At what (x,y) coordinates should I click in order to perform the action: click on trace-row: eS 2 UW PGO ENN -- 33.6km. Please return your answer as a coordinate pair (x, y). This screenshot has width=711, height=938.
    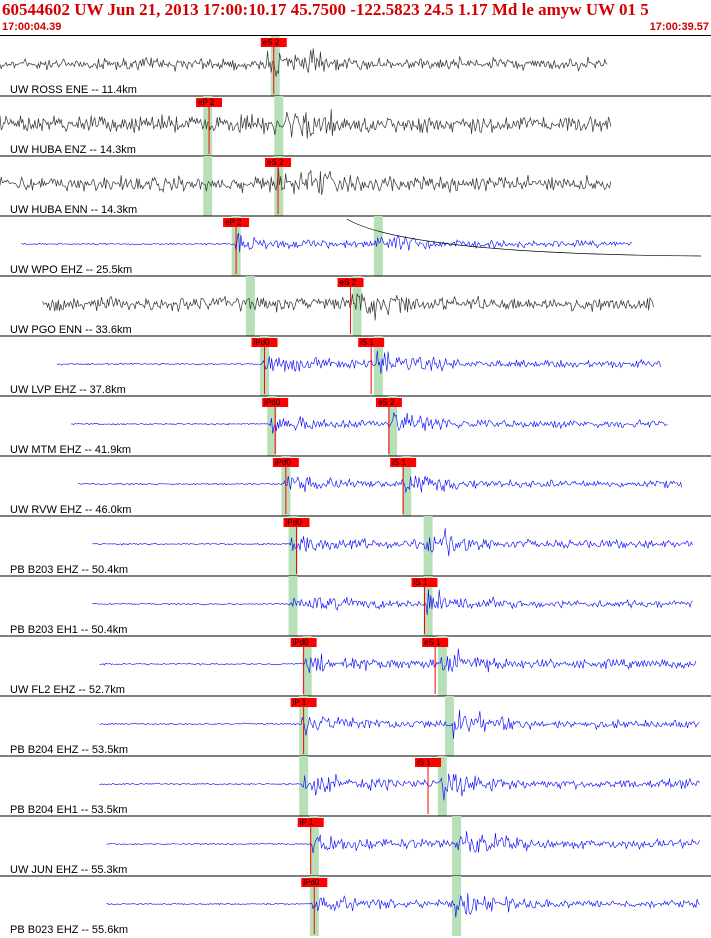
    Looking at the image, I should click on (355, 306).